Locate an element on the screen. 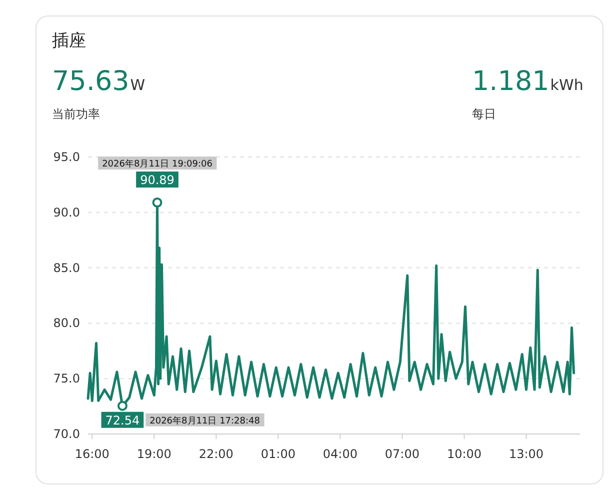 The image size is (611, 500). text: 75.63 is located at coordinates (91, 81).